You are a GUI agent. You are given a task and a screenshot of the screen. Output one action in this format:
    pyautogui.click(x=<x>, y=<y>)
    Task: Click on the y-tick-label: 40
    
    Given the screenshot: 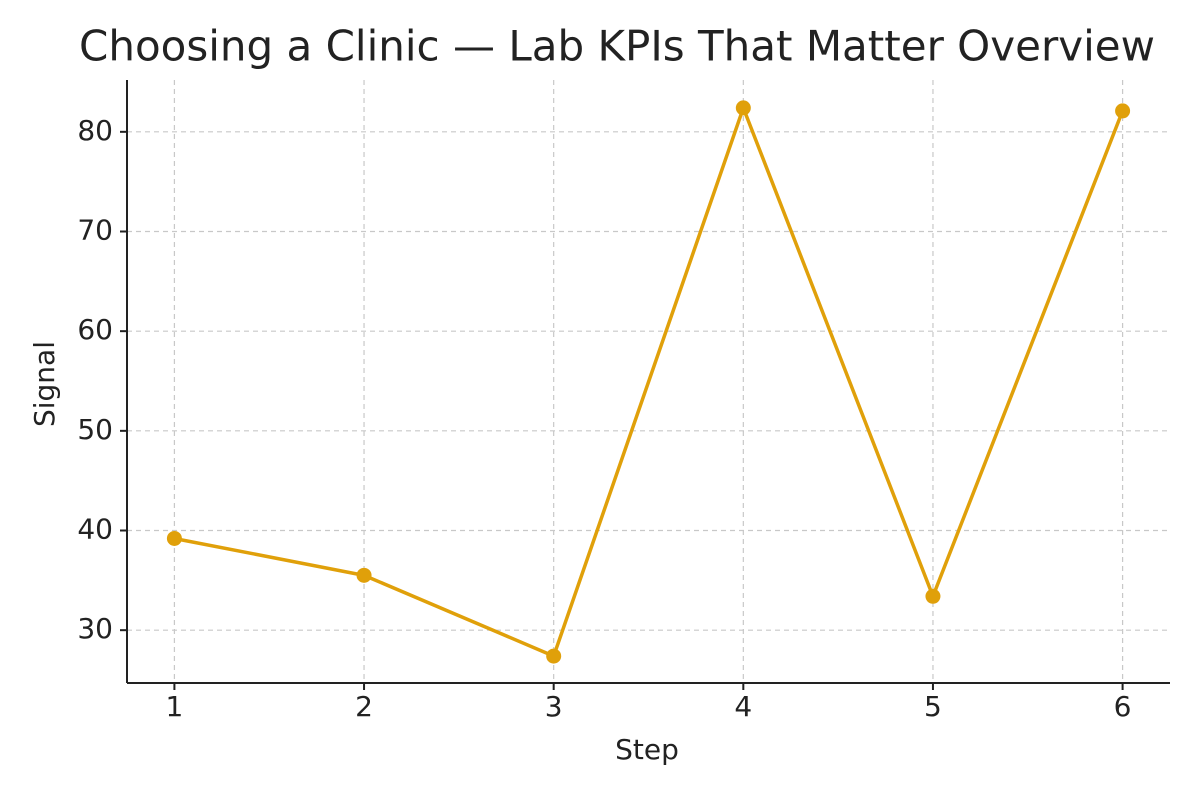 What is the action you would take?
    pyautogui.click(x=95, y=529)
    